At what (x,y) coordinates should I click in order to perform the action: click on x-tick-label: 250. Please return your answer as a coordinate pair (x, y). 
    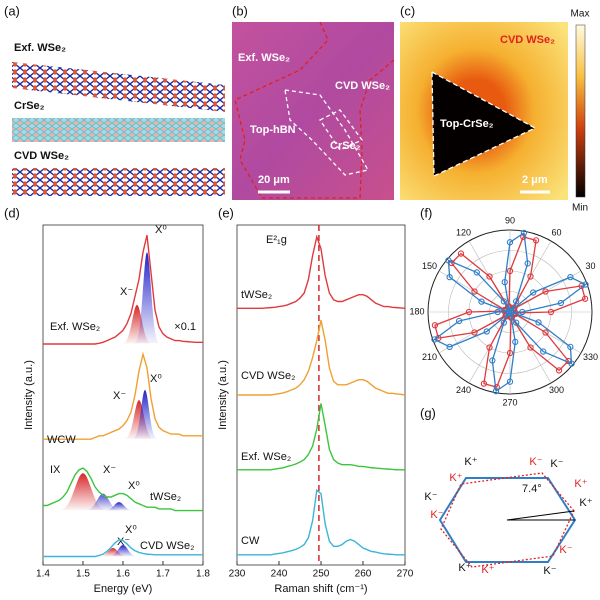
    Looking at the image, I should click on (321, 574).